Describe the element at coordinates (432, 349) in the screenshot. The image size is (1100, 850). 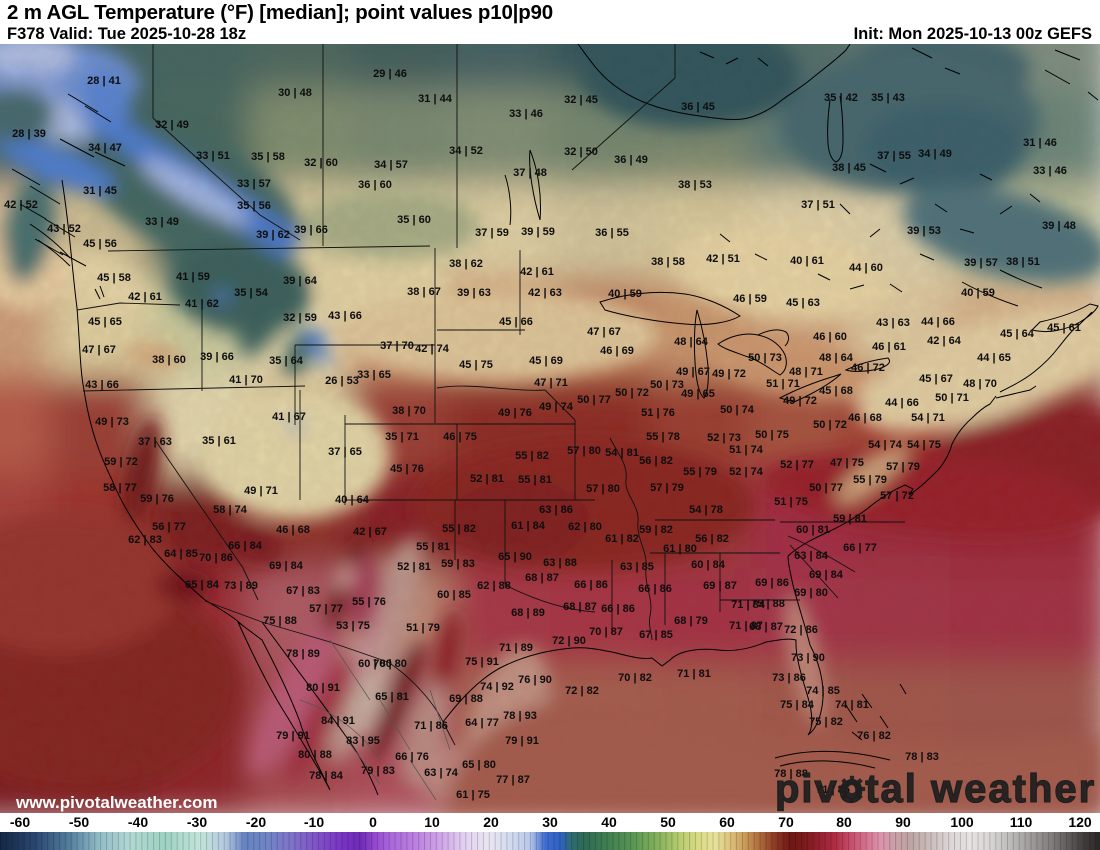
I see `svg-text: 42 | 74` at that location.